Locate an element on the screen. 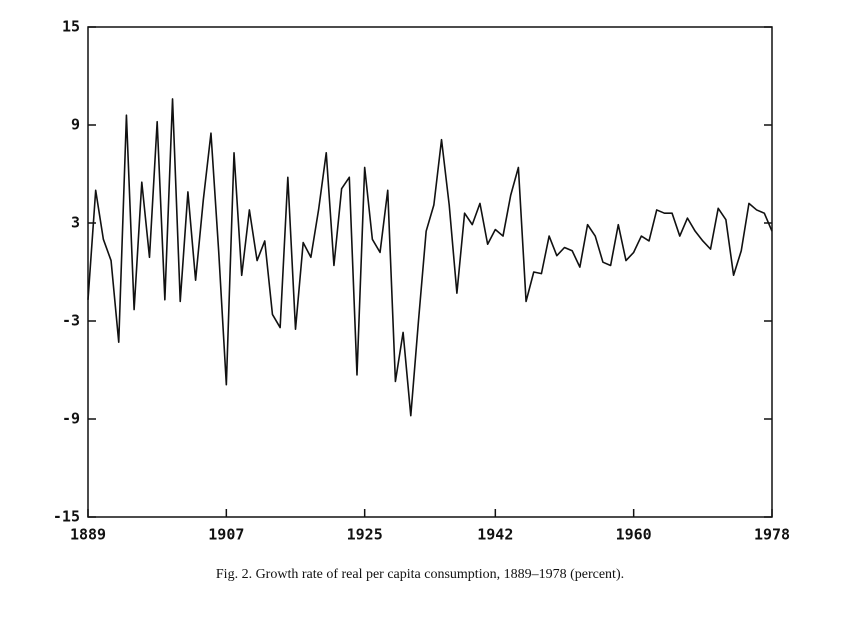  x-tick-label: 1889 is located at coordinates (88, 535).